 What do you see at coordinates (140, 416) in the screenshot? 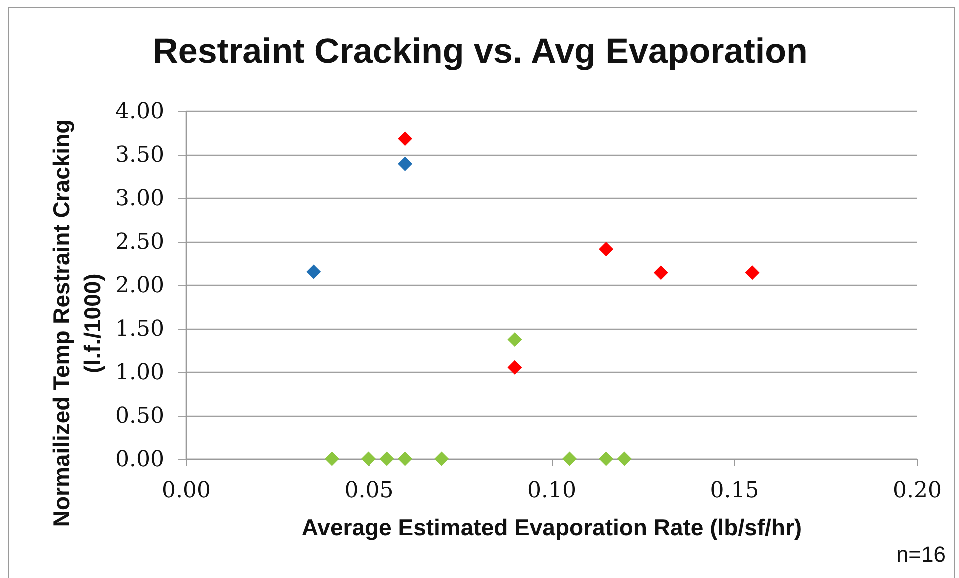
I see `y-tick-label: 0.50` at bounding box center [140, 416].